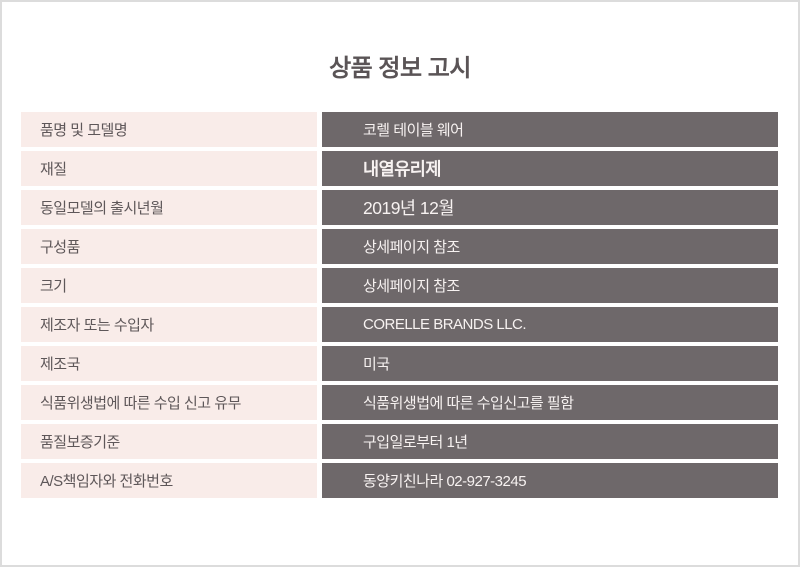 The height and width of the screenshot is (567, 800). Describe the element at coordinates (550, 129) in the screenshot. I see `row-value: 코렐 테이블 웨어` at that location.